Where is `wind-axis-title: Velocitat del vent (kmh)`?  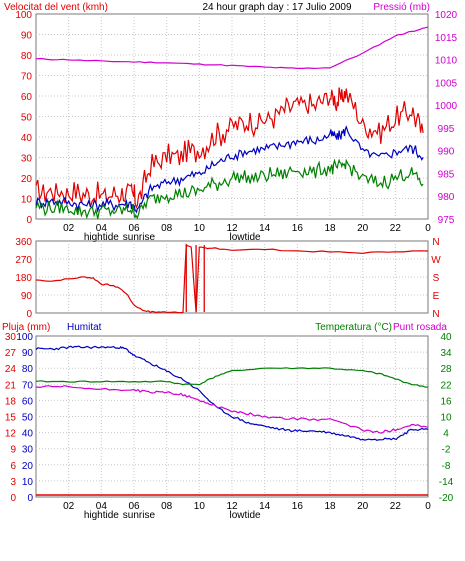
wind-axis-title: Velocitat del vent (kmh) is located at coordinates (56, 7).